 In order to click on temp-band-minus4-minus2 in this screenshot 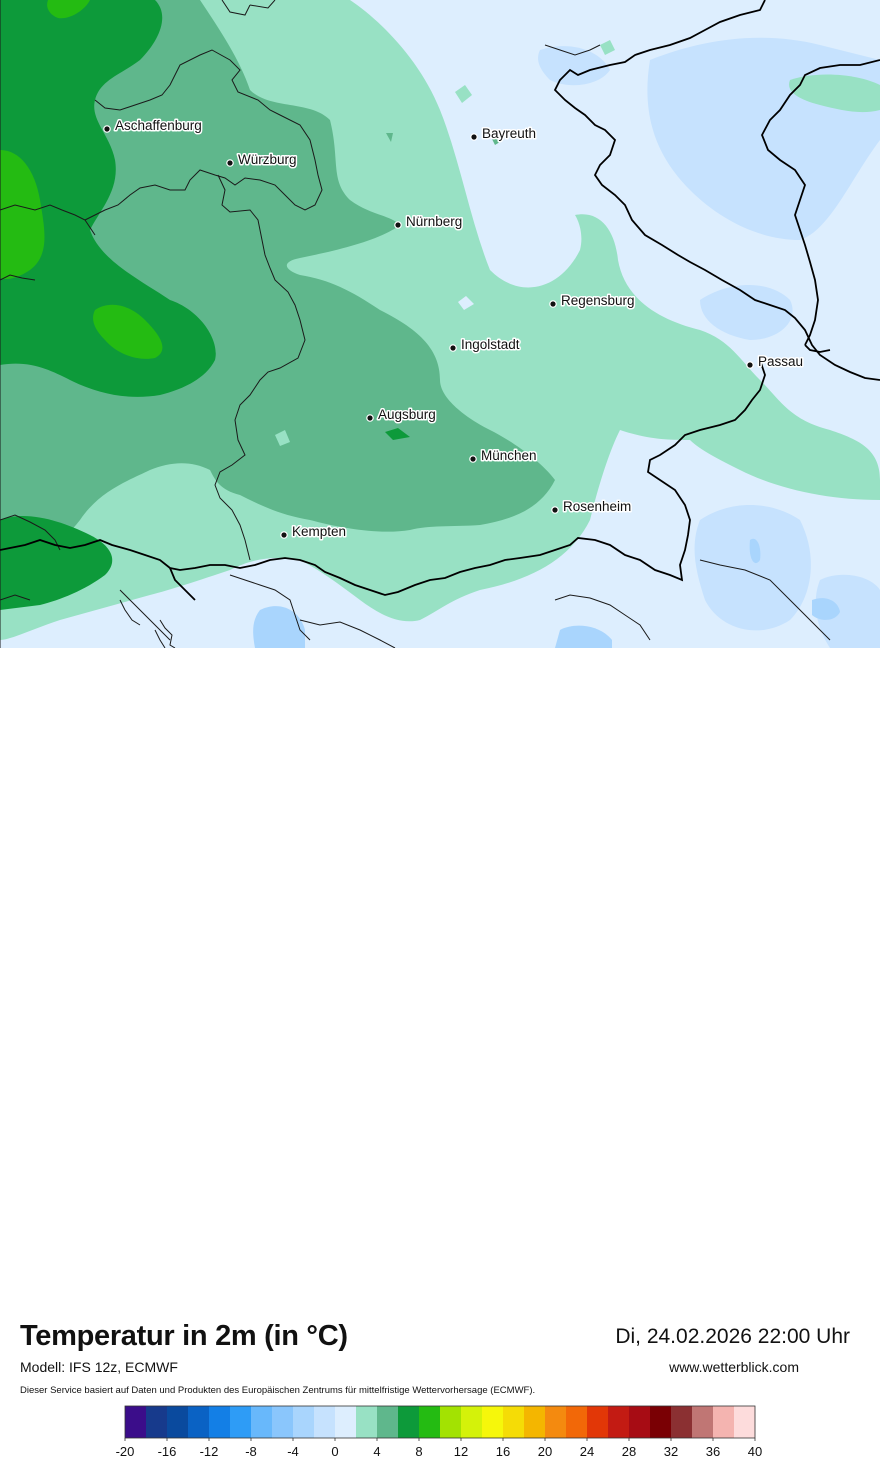, I will do `click(546, 593)`.